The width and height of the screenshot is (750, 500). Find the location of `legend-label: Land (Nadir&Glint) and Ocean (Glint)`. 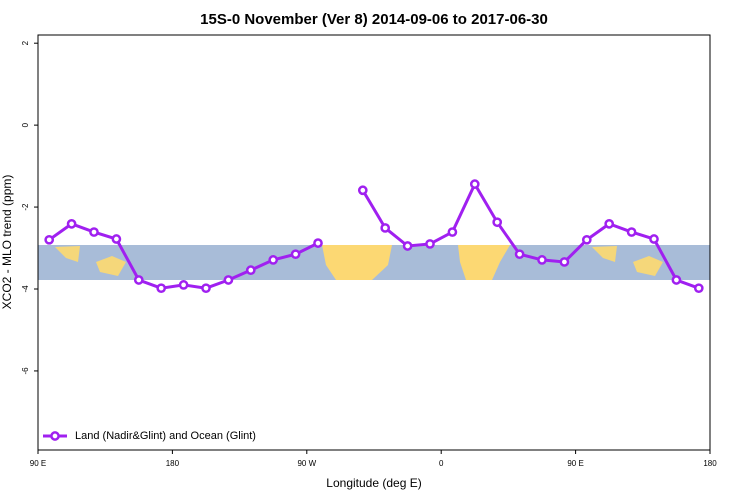

legend-label: Land (Nadir&Glint) and Ocean (Glint) is located at coordinates (165, 436).